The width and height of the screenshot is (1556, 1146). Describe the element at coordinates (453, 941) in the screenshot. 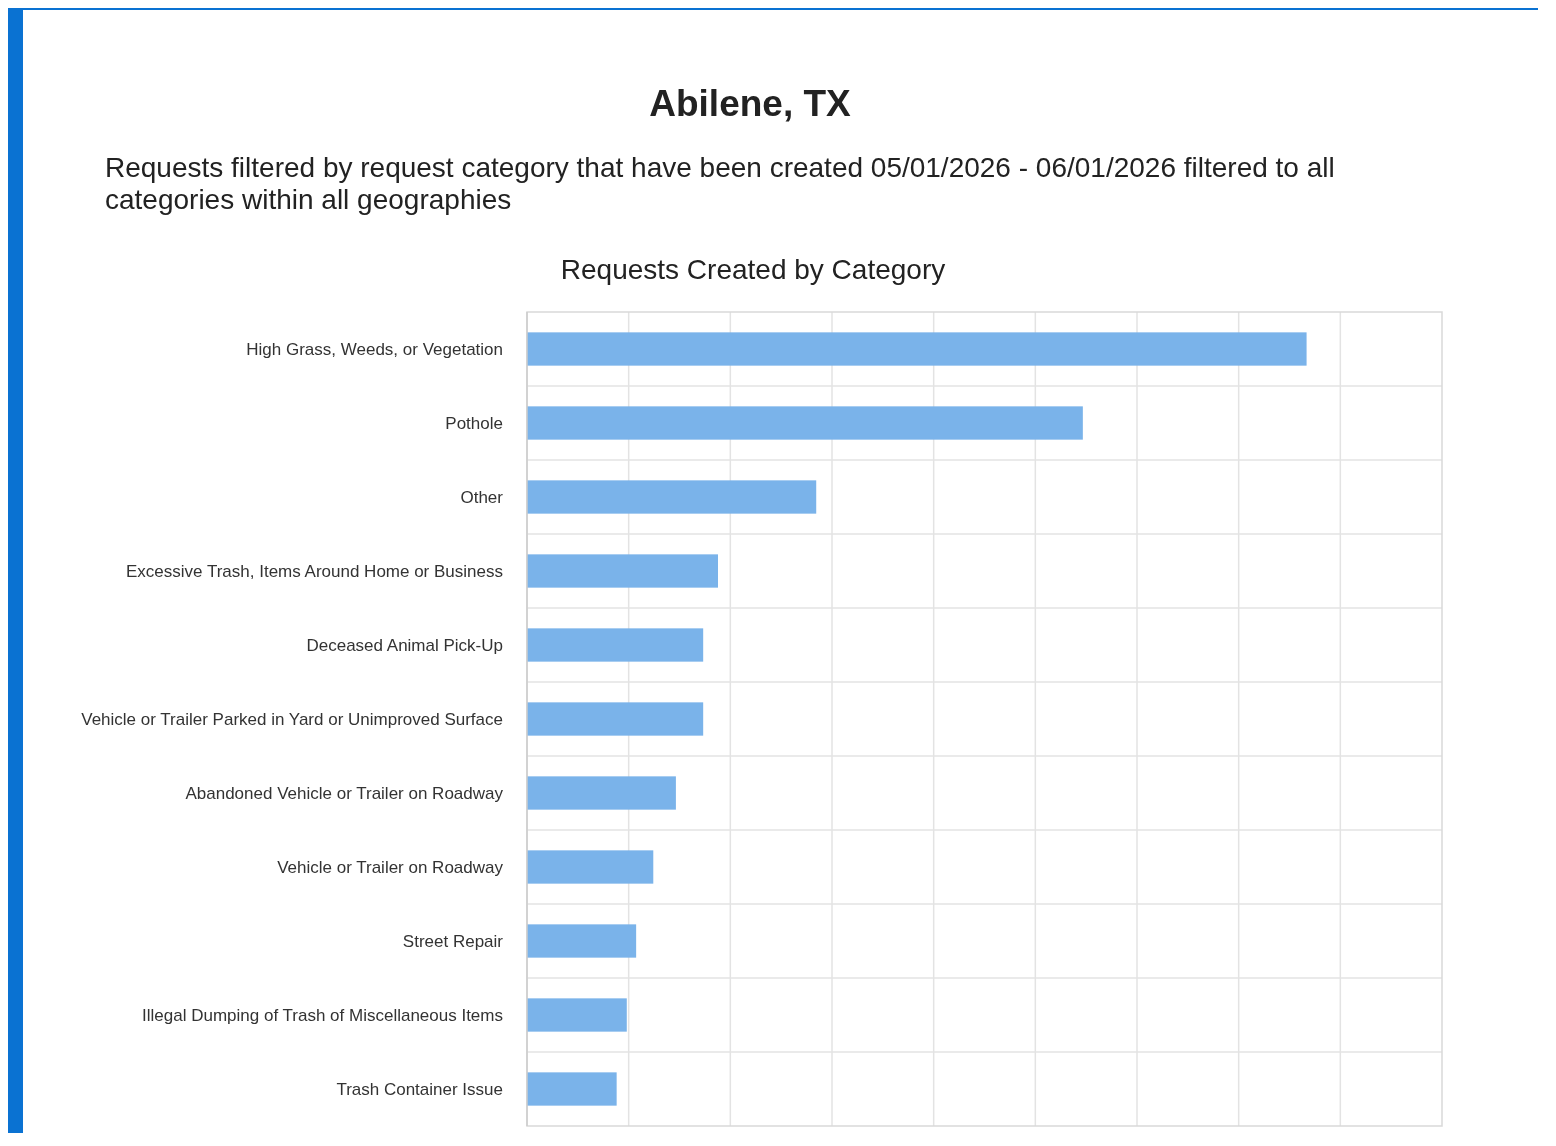

I see `y-tick-label: Street Repair` at that location.